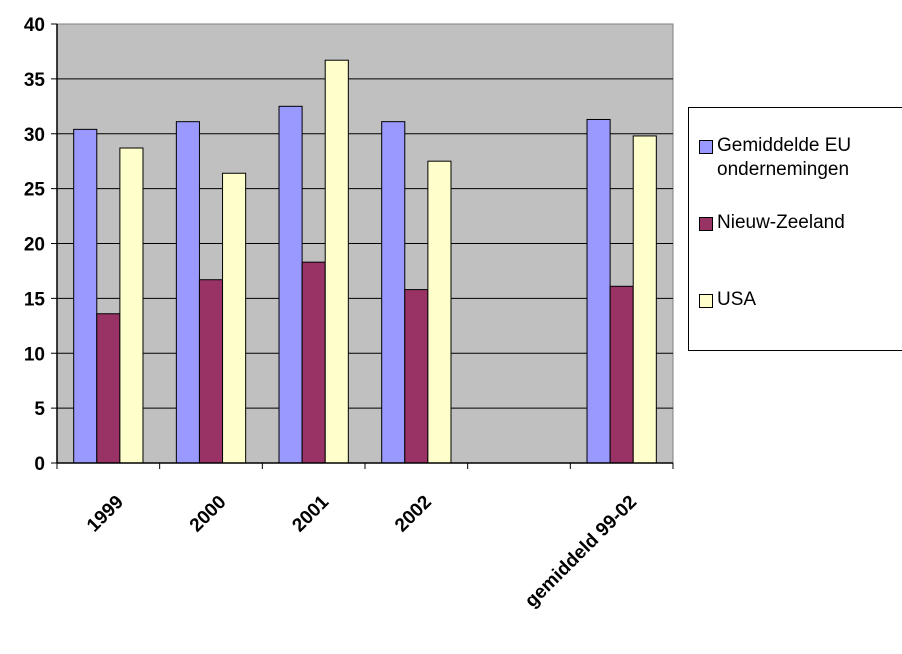 The height and width of the screenshot is (654, 902). Describe the element at coordinates (34, 135) in the screenshot. I see `y-tick-label: 30` at that location.